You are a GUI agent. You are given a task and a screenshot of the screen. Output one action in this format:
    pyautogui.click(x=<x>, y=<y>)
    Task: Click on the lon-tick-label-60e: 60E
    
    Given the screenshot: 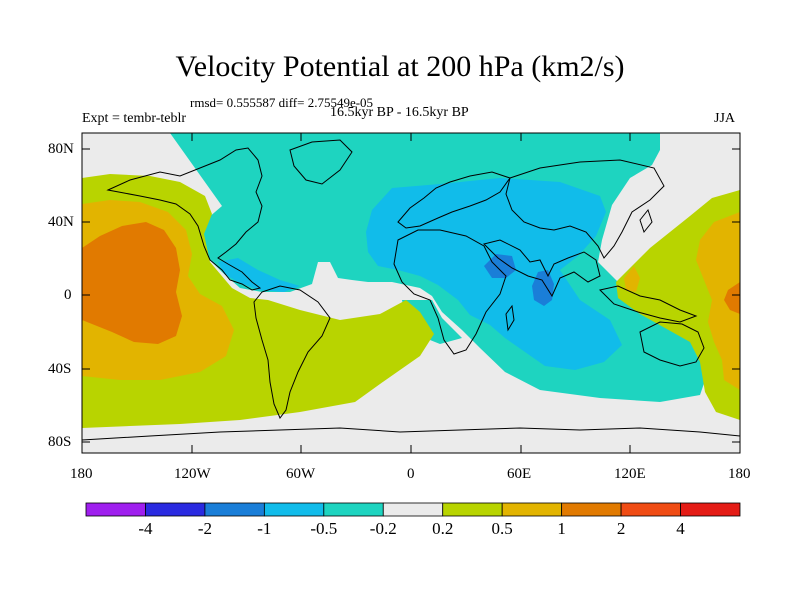 What is the action you would take?
    pyautogui.click(x=519, y=474)
    